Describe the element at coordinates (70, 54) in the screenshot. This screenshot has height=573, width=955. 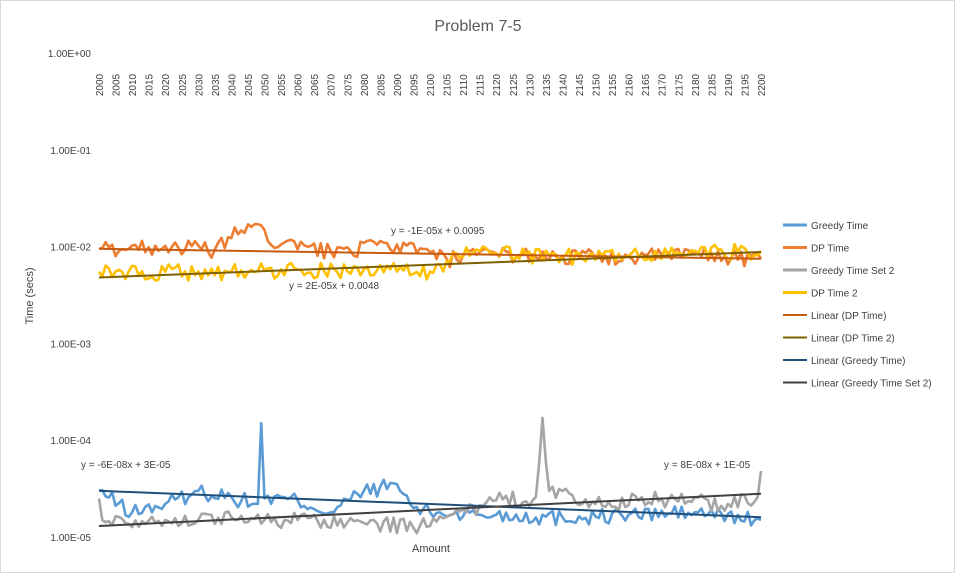
I see `y-tick-label: 1.00E+00` at that location.